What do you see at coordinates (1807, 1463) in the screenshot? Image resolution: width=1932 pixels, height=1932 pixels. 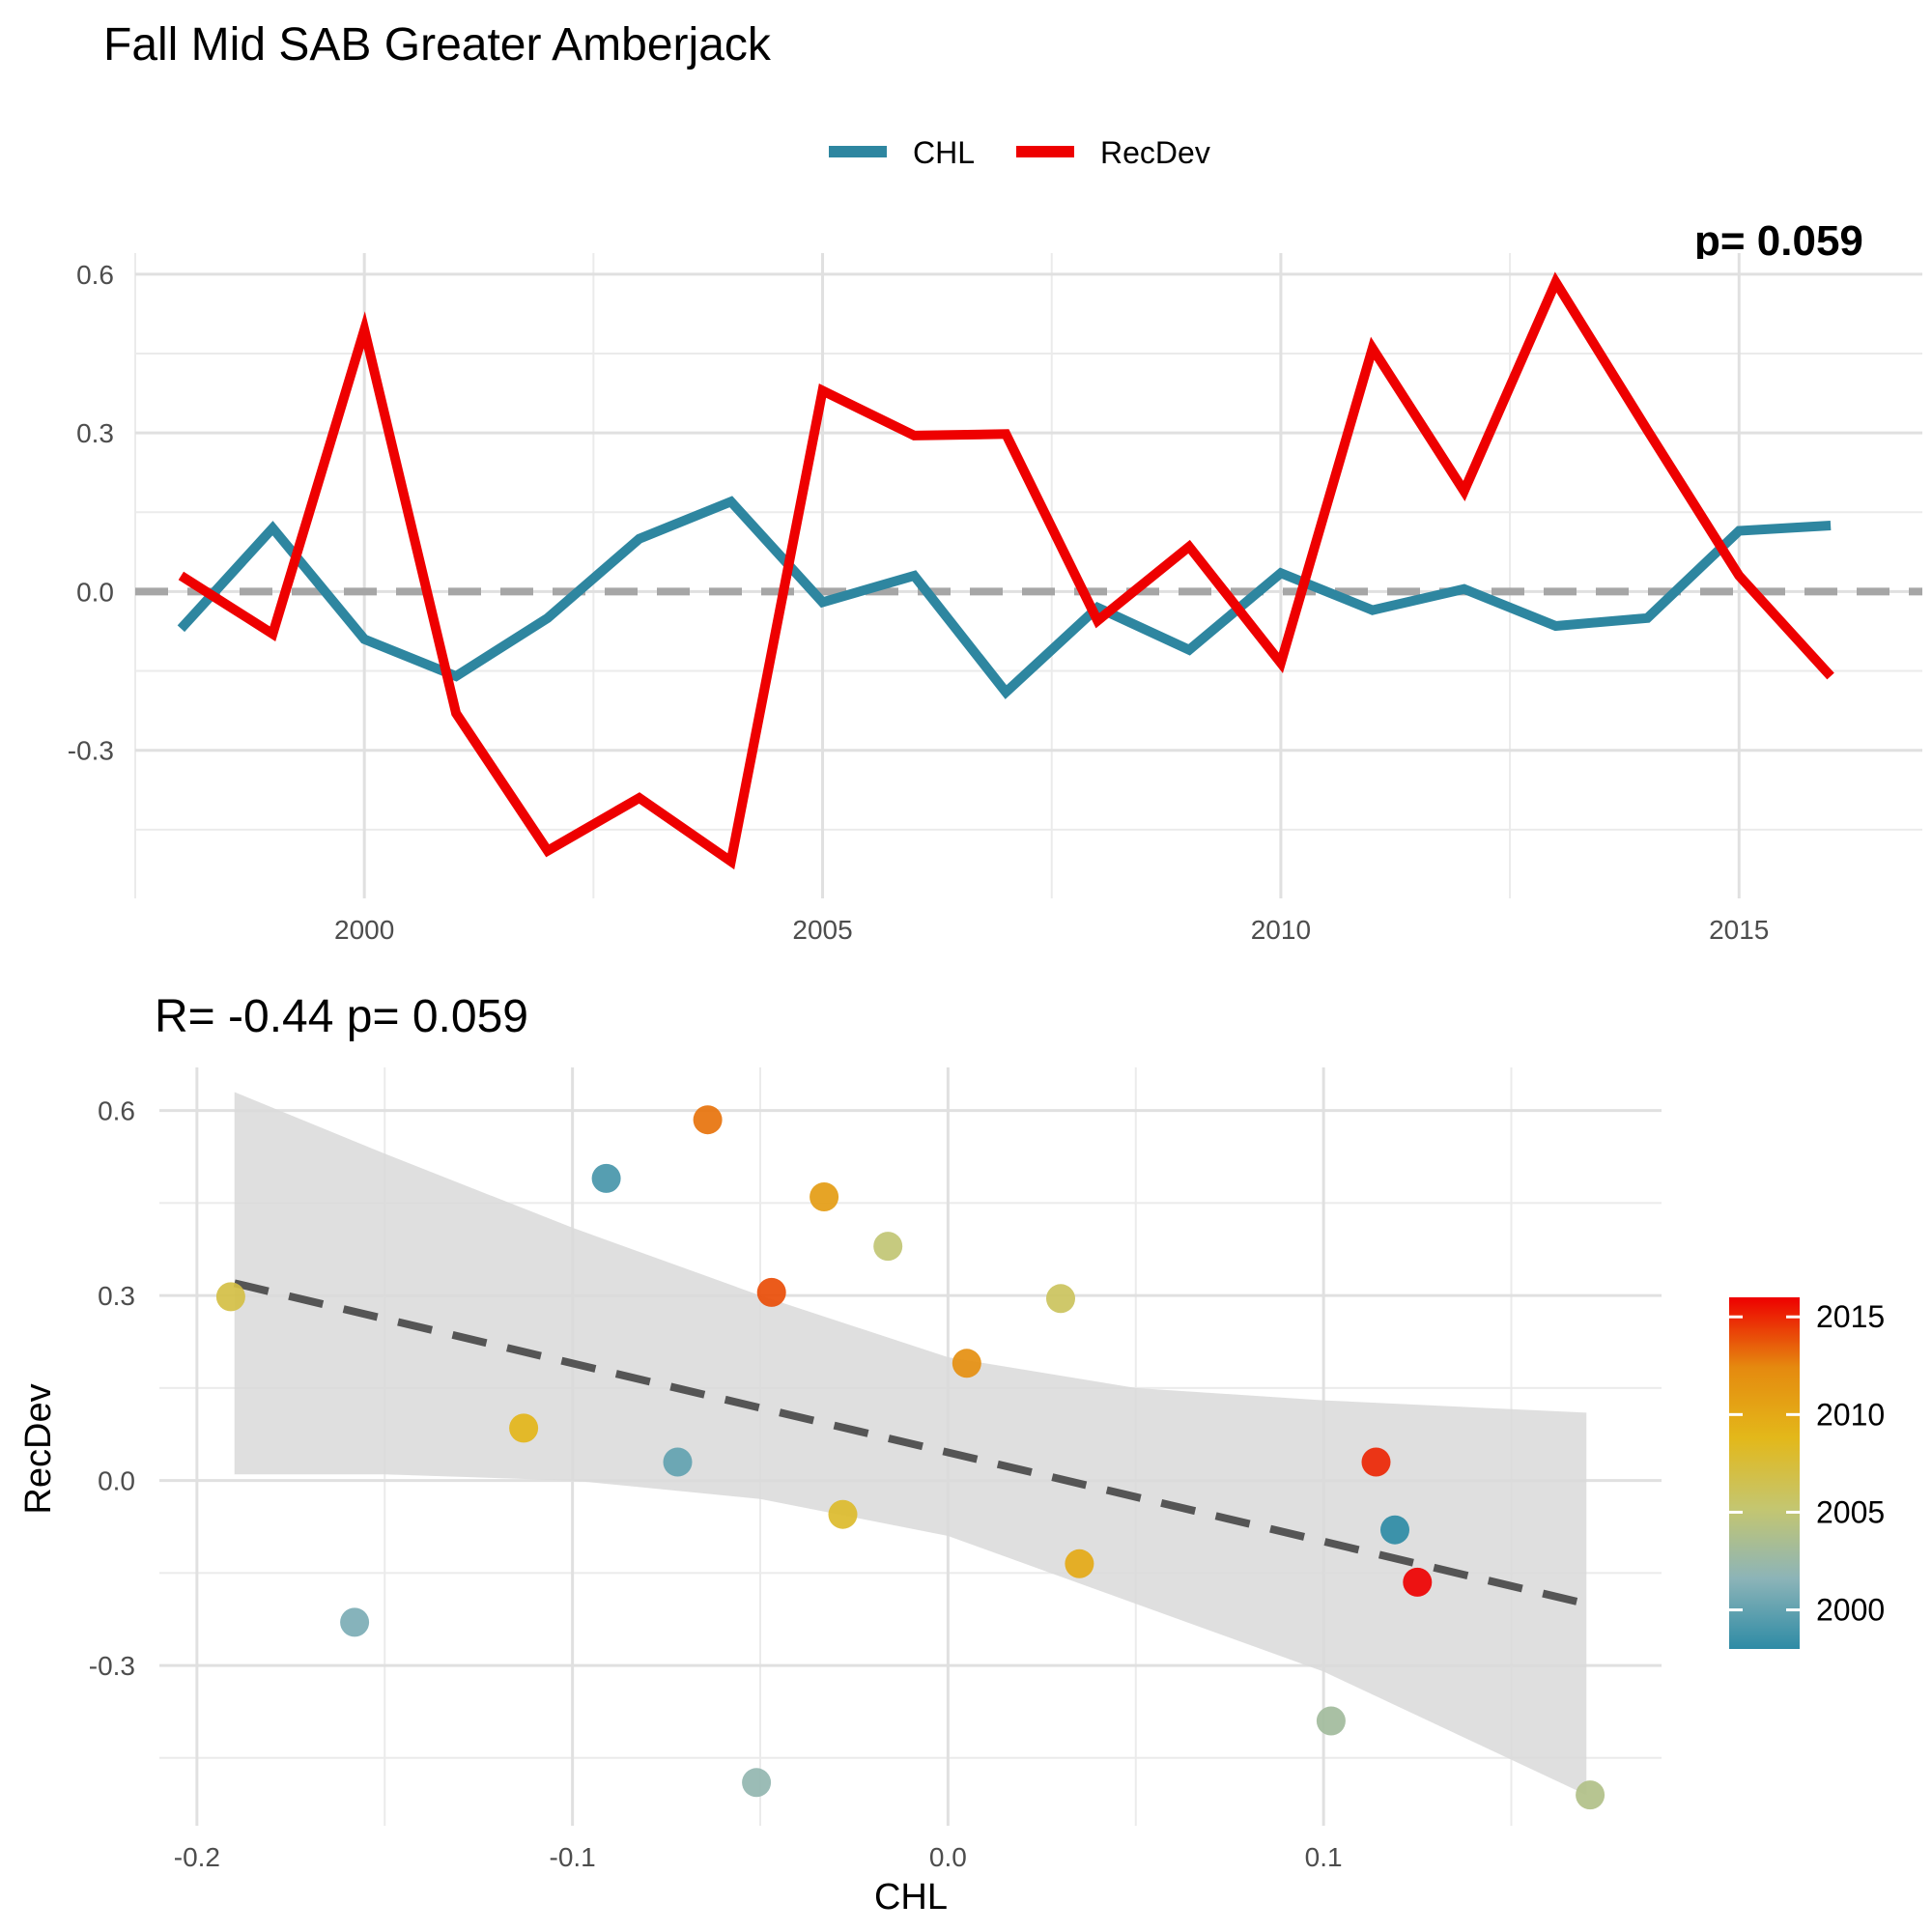 I see `color-scale-ticks: 2015 2010 2005 2000` at bounding box center [1807, 1463].